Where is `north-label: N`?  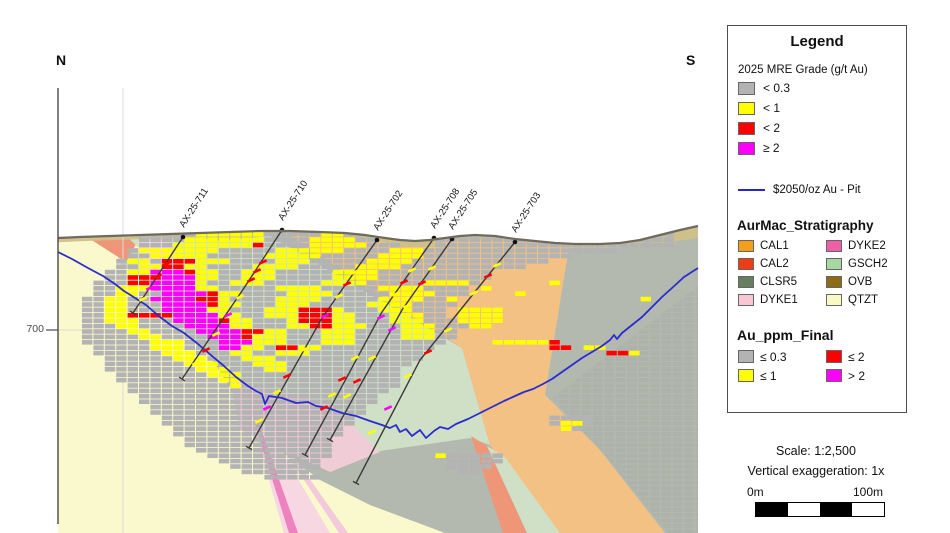
north-label: N is located at coordinates (61, 60).